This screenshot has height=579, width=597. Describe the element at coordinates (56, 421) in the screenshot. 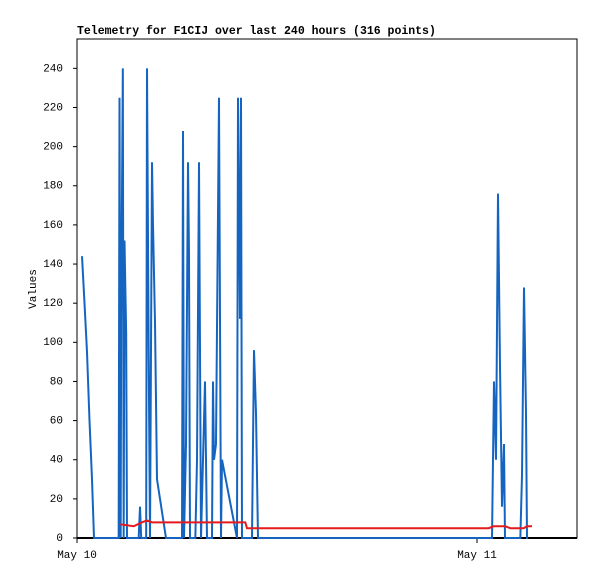

I see `y-tick-label: 60` at that location.